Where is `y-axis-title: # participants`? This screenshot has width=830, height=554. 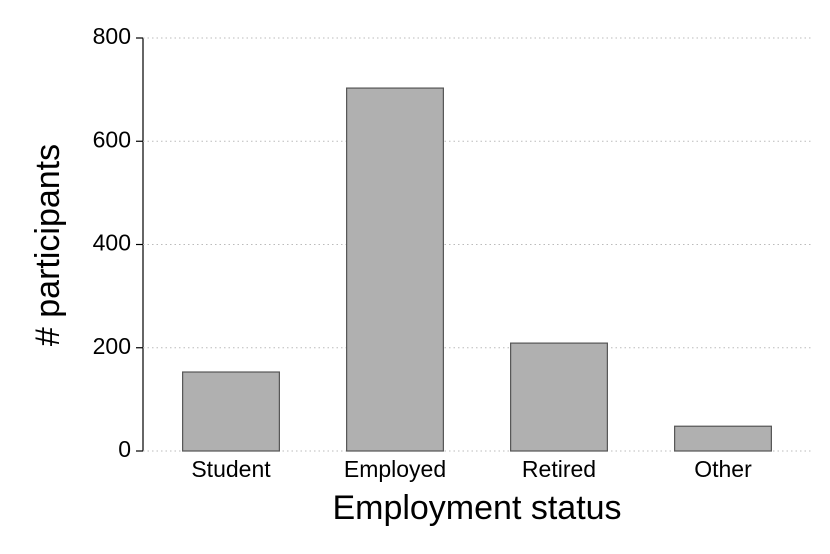 y-axis-title: # participants is located at coordinates (48, 245).